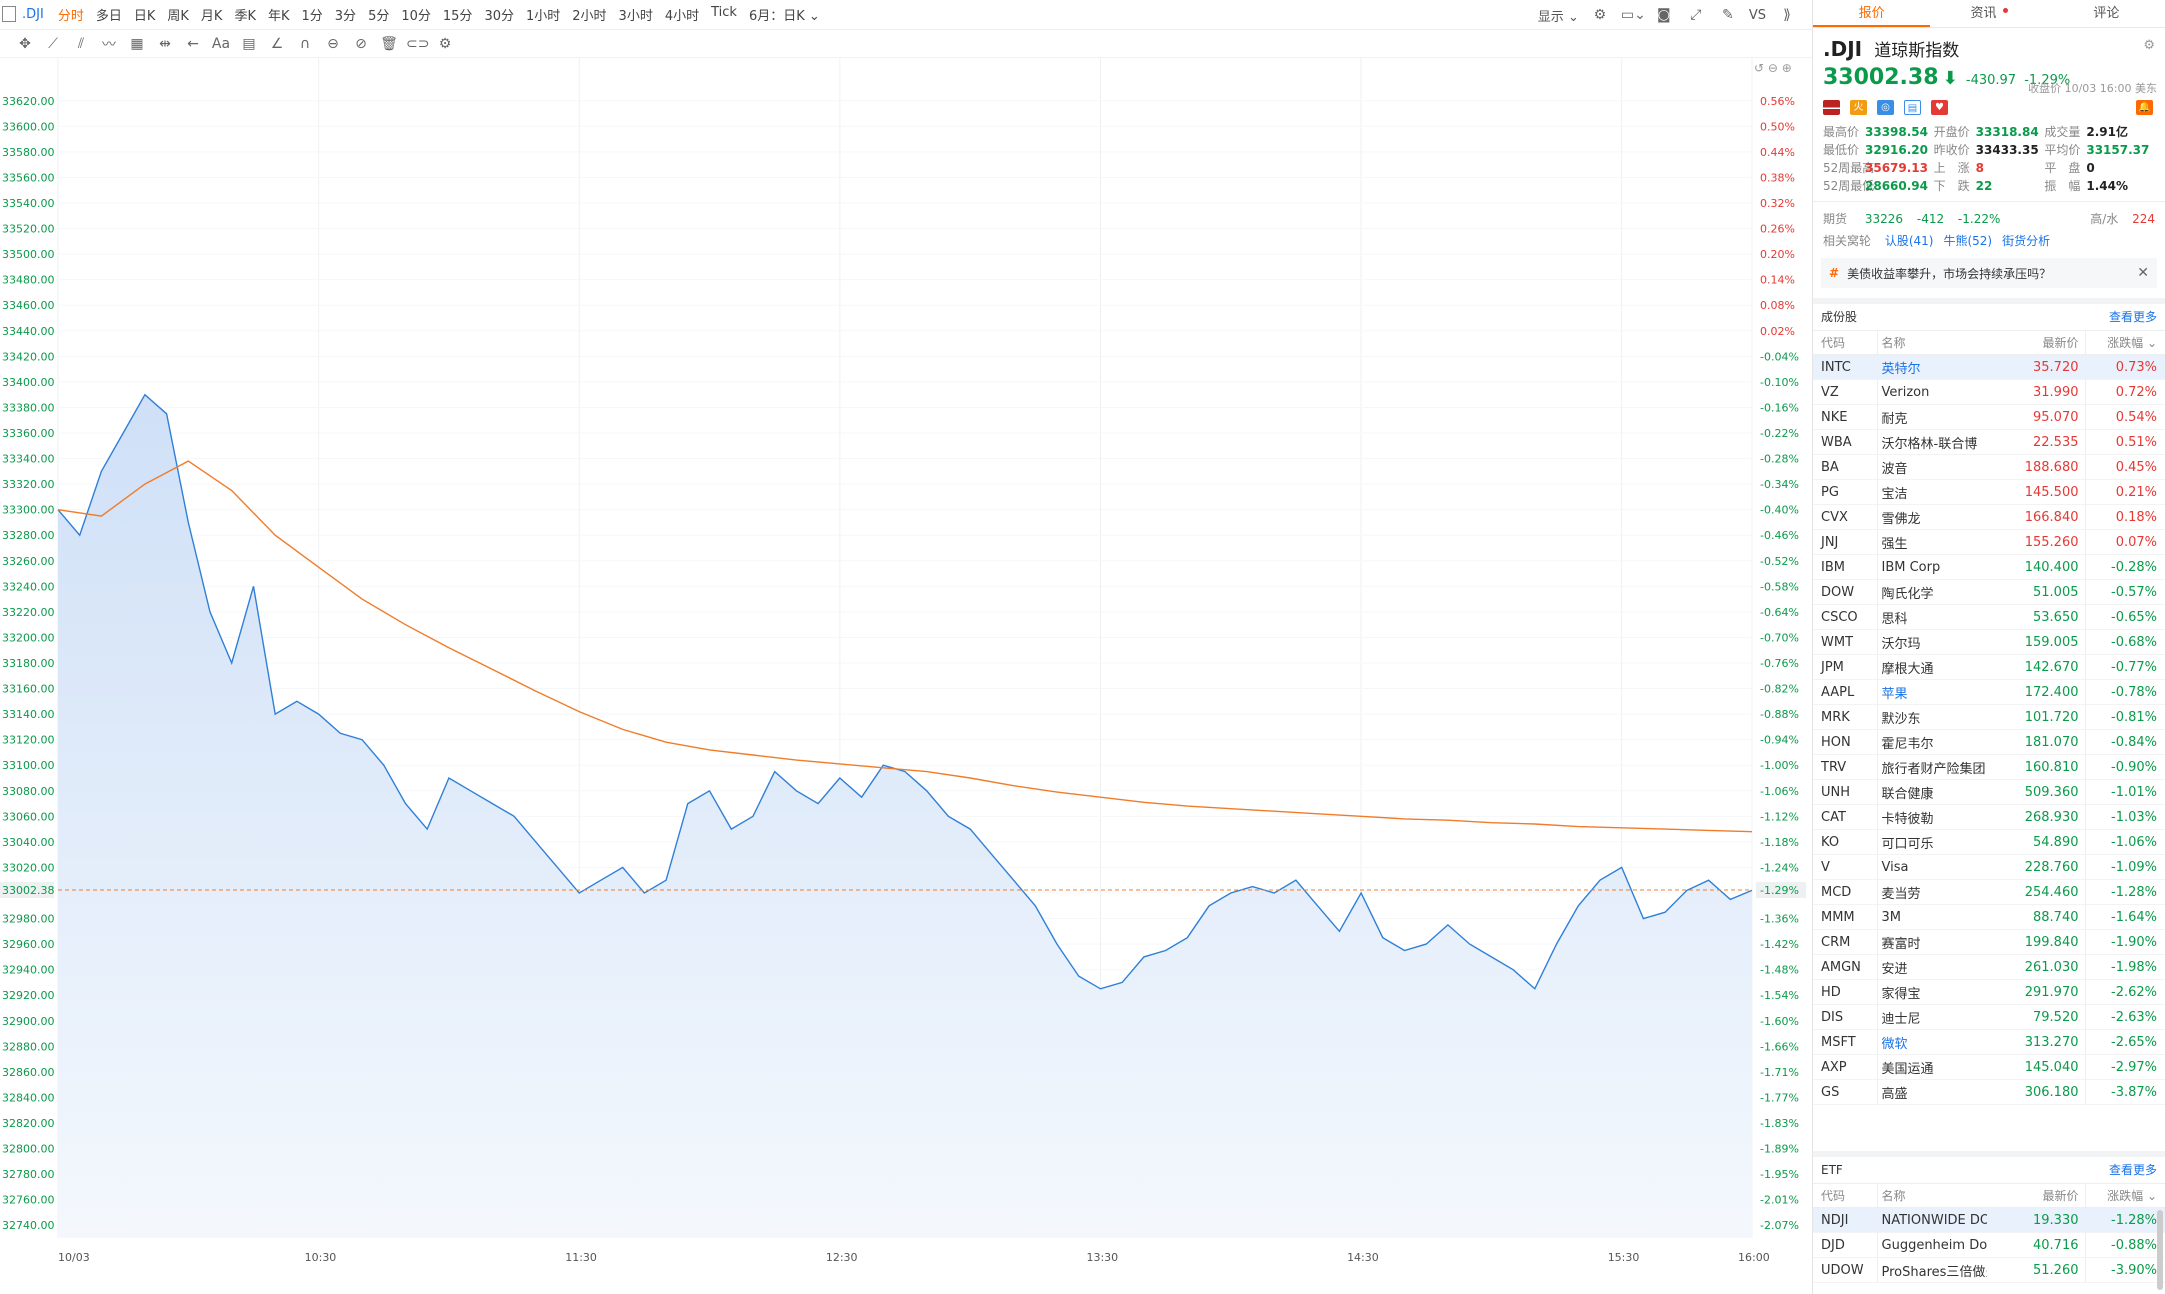 The image size is (2165, 1294). I want to click on timeframe-tab: 2小时, so click(589, 16).